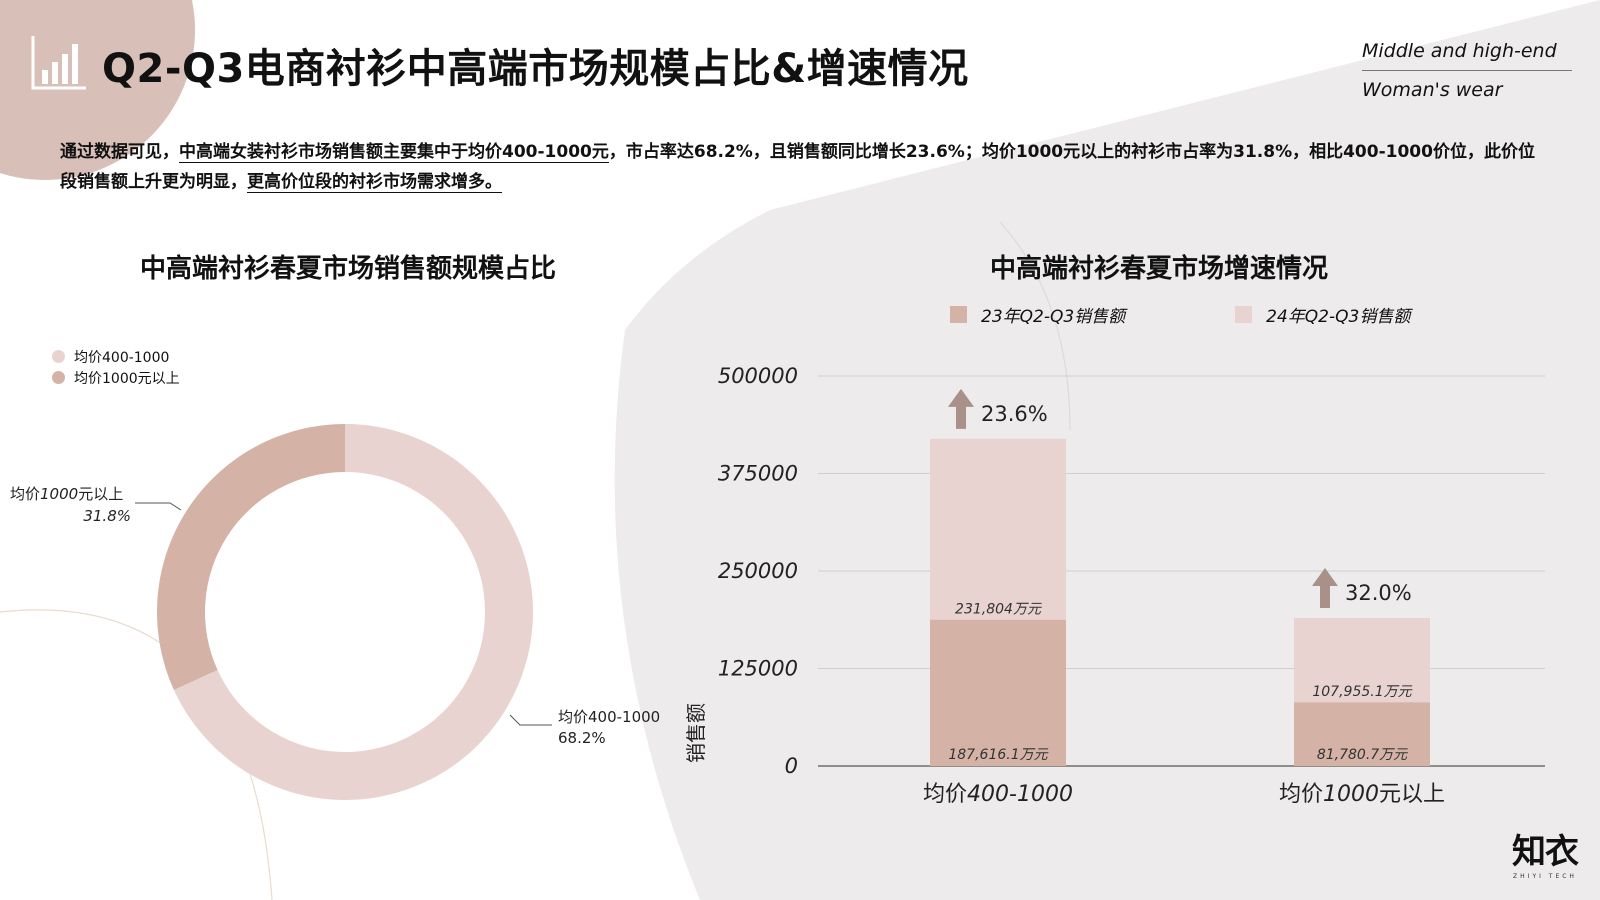  Describe the element at coordinates (1545, 876) in the screenshot. I see `logo-subtext: ZHIYI TECH` at that location.